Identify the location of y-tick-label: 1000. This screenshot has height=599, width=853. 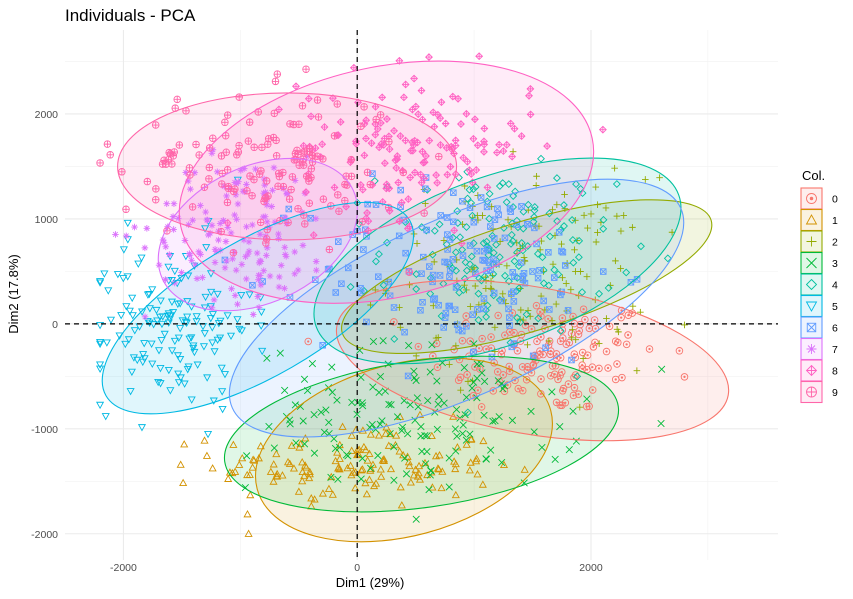
(47, 220).